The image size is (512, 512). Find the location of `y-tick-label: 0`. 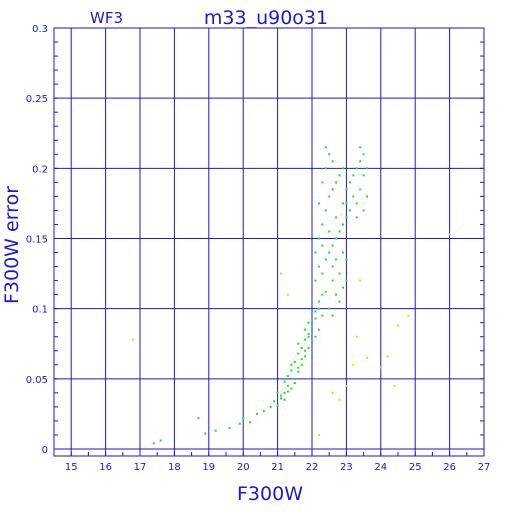

y-tick-label: 0 is located at coordinates (45, 450).